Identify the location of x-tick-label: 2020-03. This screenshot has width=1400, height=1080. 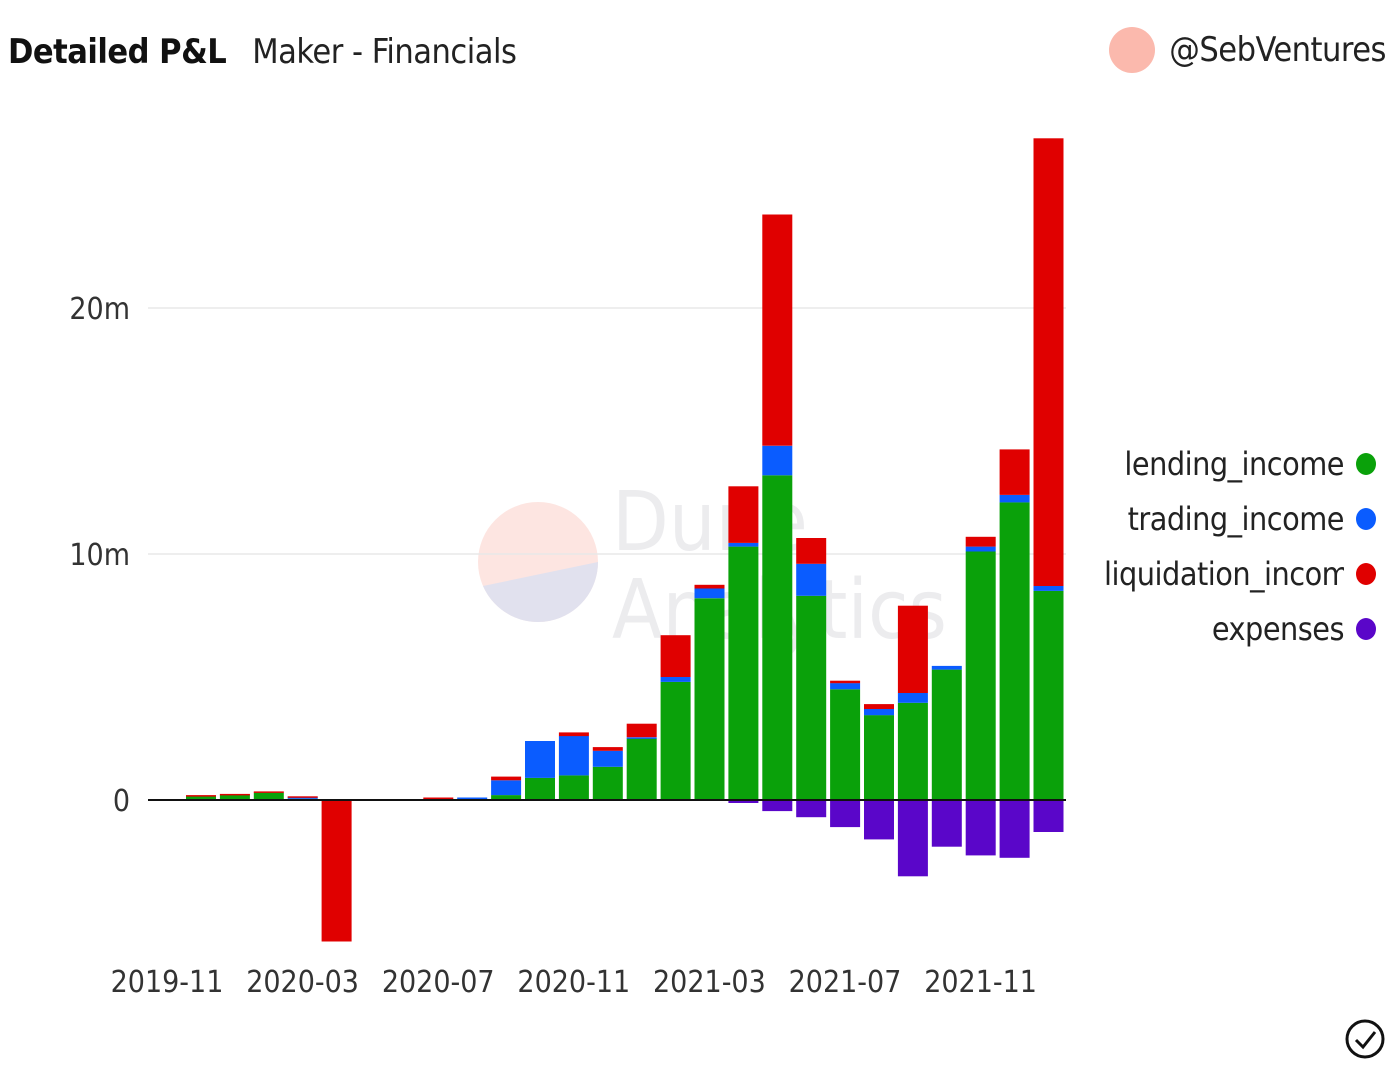
(302, 982).